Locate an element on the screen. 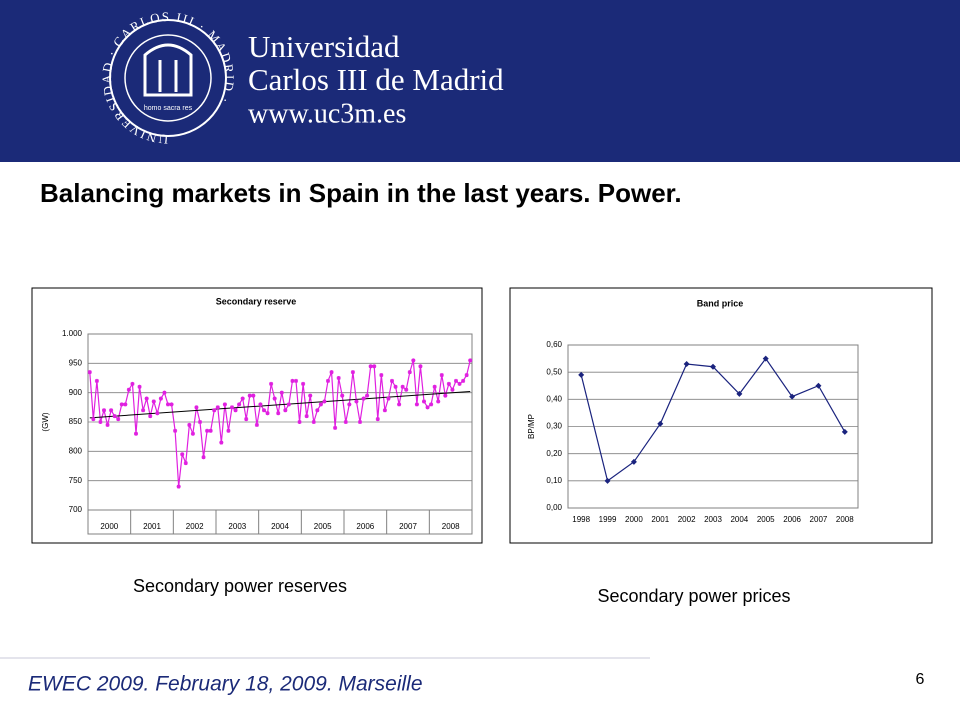  y-axis-label: (GW) is located at coordinates (45, 421).